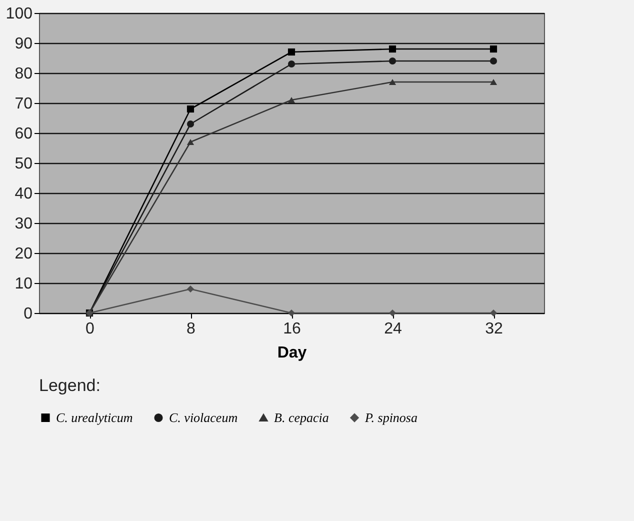  What do you see at coordinates (23, 134) in the screenshot?
I see `y-tick-label: 60` at bounding box center [23, 134].